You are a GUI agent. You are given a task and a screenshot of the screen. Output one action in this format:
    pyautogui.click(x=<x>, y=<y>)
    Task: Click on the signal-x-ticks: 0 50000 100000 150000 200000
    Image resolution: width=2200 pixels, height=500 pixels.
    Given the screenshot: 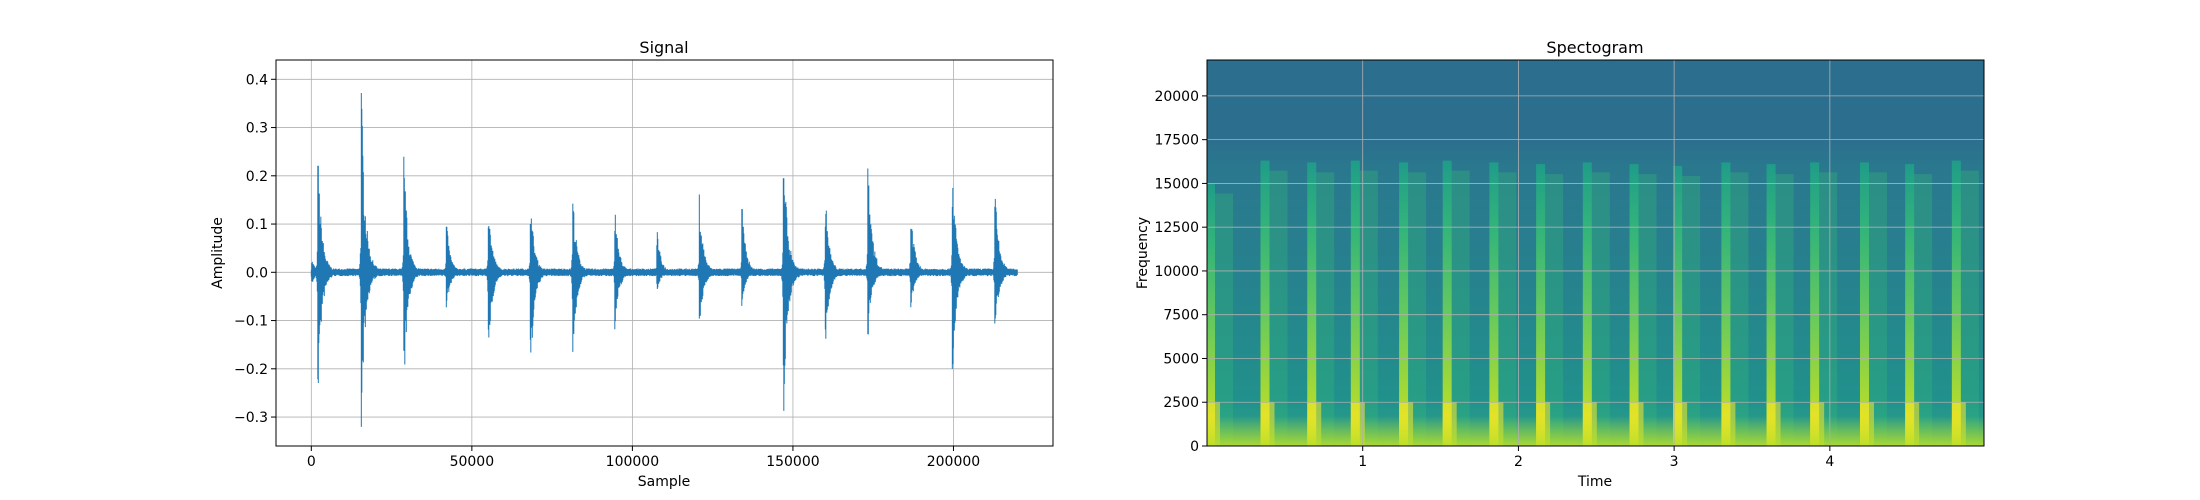 What is the action you would take?
    pyautogui.click(x=643, y=458)
    